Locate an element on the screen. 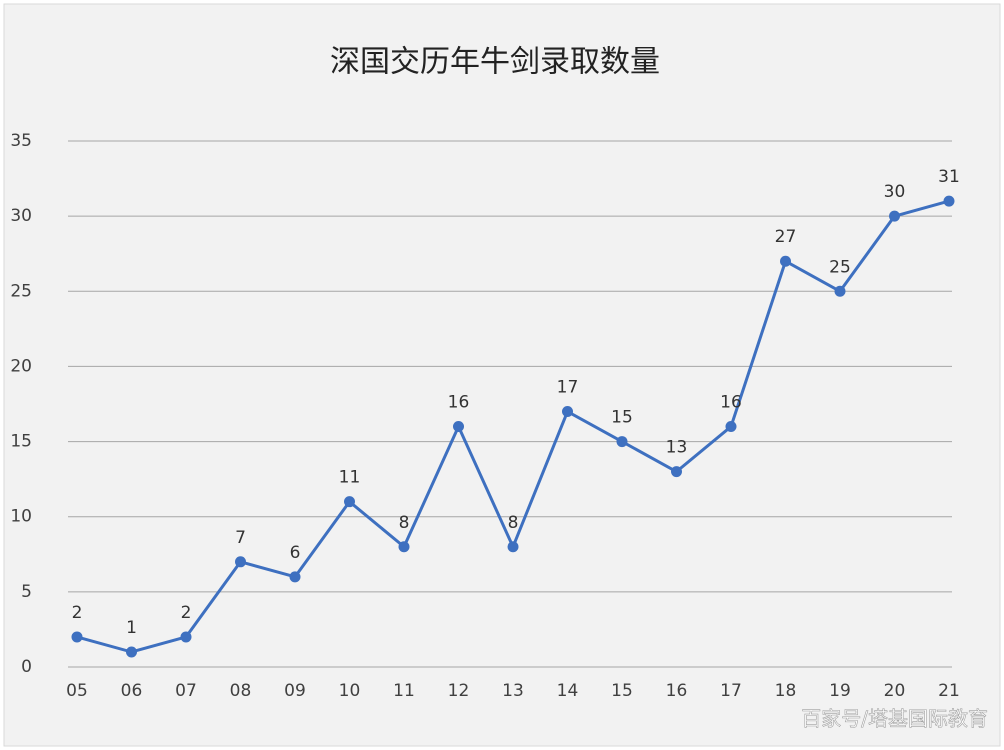 Image resolution: width=1004 pixels, height=750 pixels. y-tick-label: 25 is located at coordinates (21, 291).